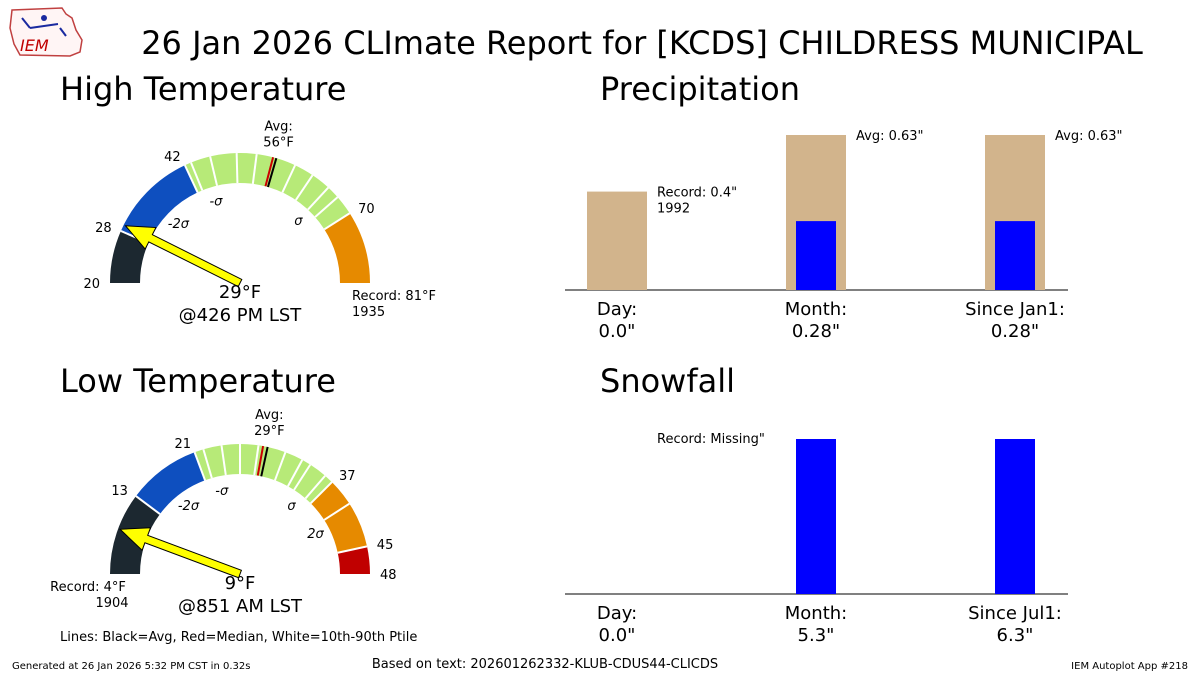 The width and height of the screenshot is (1200, 675). What do you see at coordinates (119, 491) in the screenshot?
I see `gauge-tick-label: 13` at bounding box center [119, 491].